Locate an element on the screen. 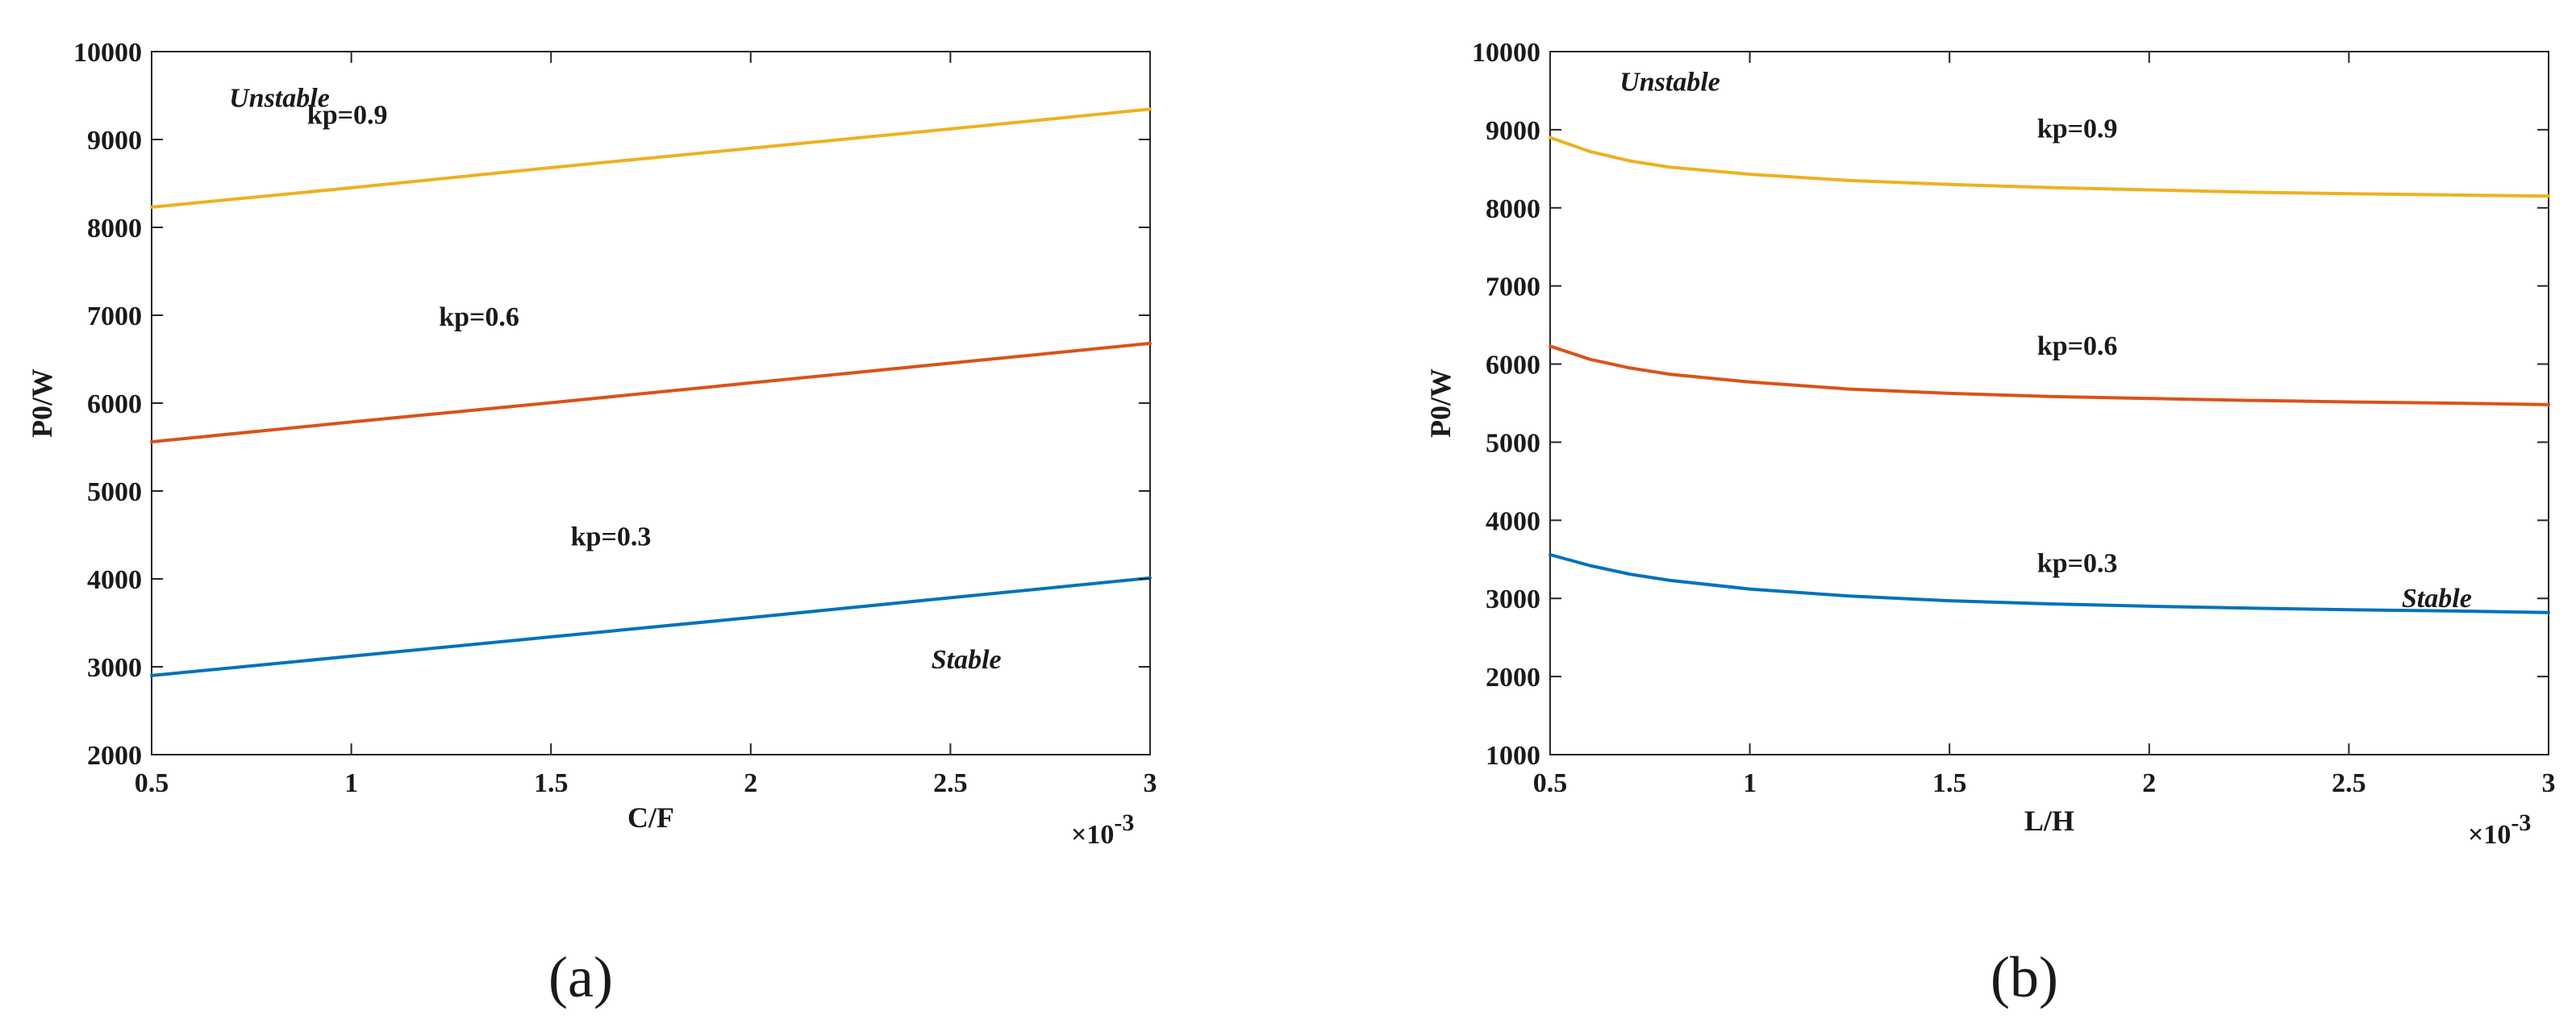  series-labels-a: kp=0.3 kp=0.6 kp=0.9 is located at coordinates (479, 325).